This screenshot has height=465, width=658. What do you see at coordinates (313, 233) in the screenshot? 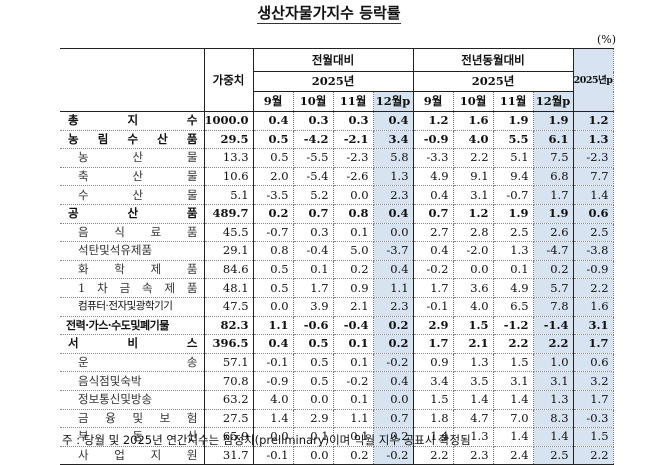
I see `mom-cell: 0.3` at bounding box center [313, 233].